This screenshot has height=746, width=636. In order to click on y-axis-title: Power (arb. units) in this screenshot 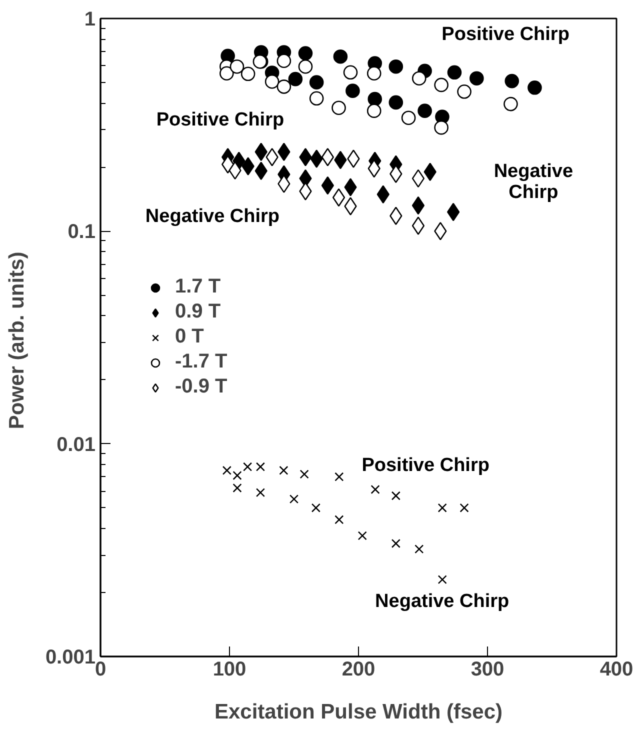, I will do `click(16, 341)`.